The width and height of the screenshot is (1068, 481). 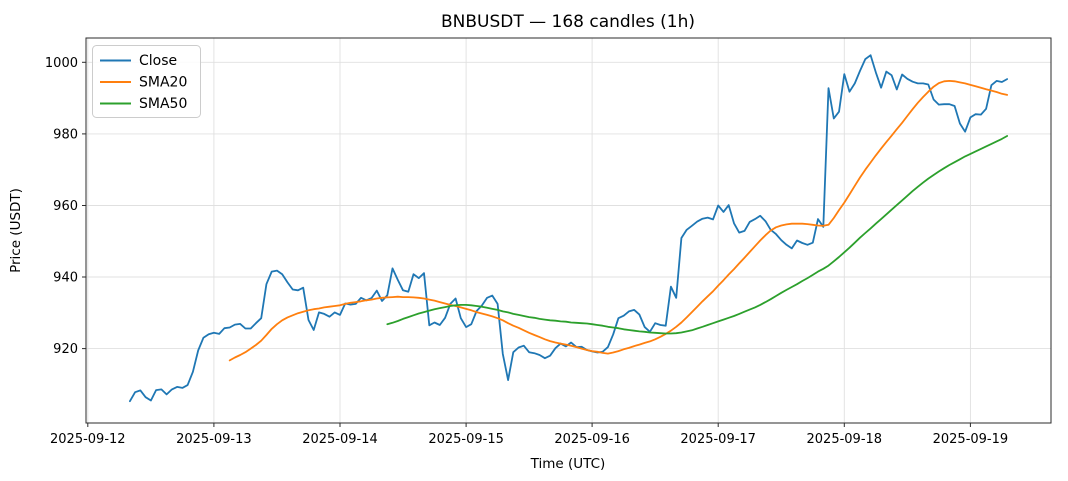 I want to click on x-tick-label: 2025-09-12, so click(x=88, y=439).